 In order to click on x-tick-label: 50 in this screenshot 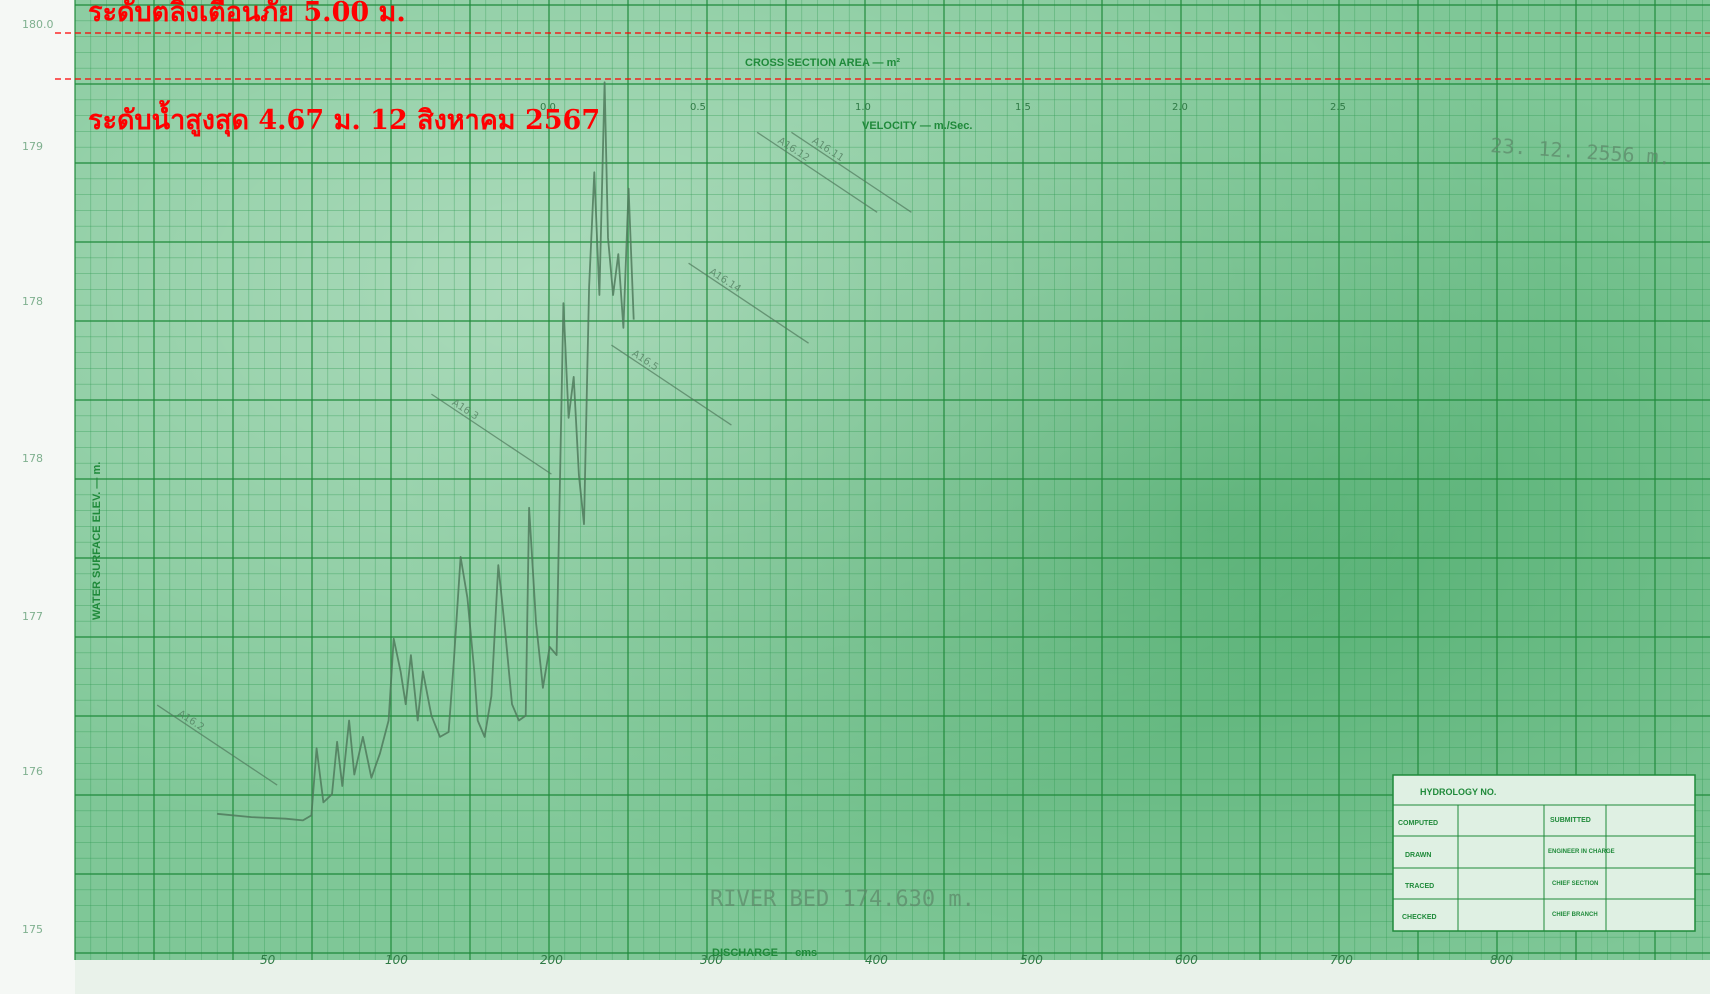, I will do `click(268, 960)`.